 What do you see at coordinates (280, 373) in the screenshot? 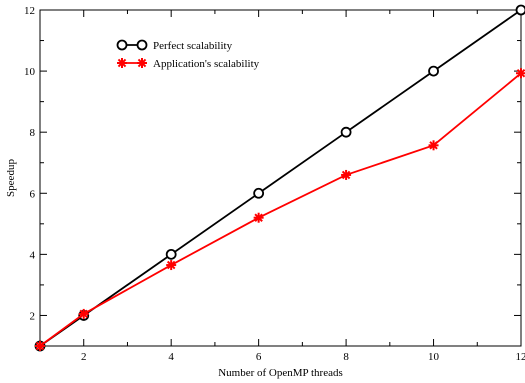
I see `x-axis-title: Number of OpenMP threads` at bounding box center [280, 373].